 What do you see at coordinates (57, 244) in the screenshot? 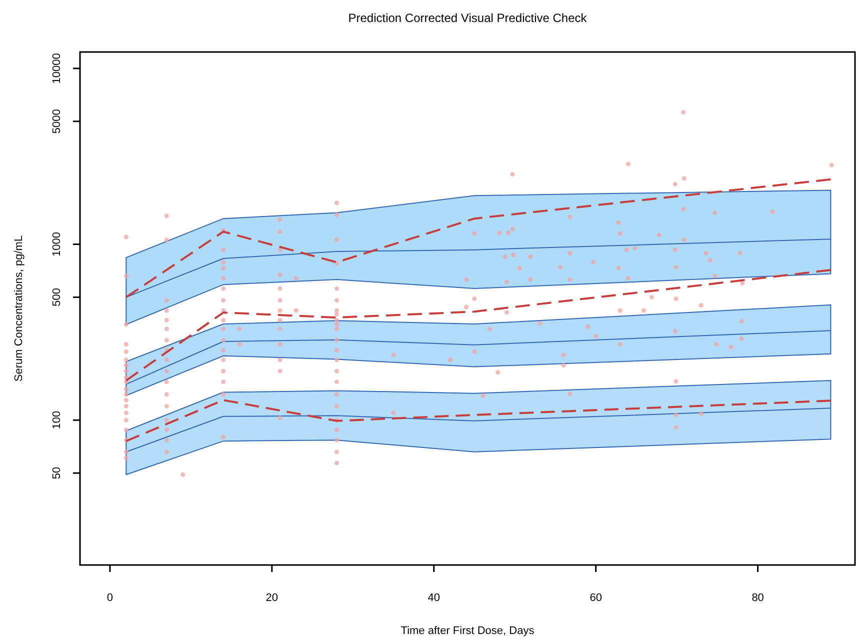
I see `y-tick-label: 1000` at bounding box center [57, 244].